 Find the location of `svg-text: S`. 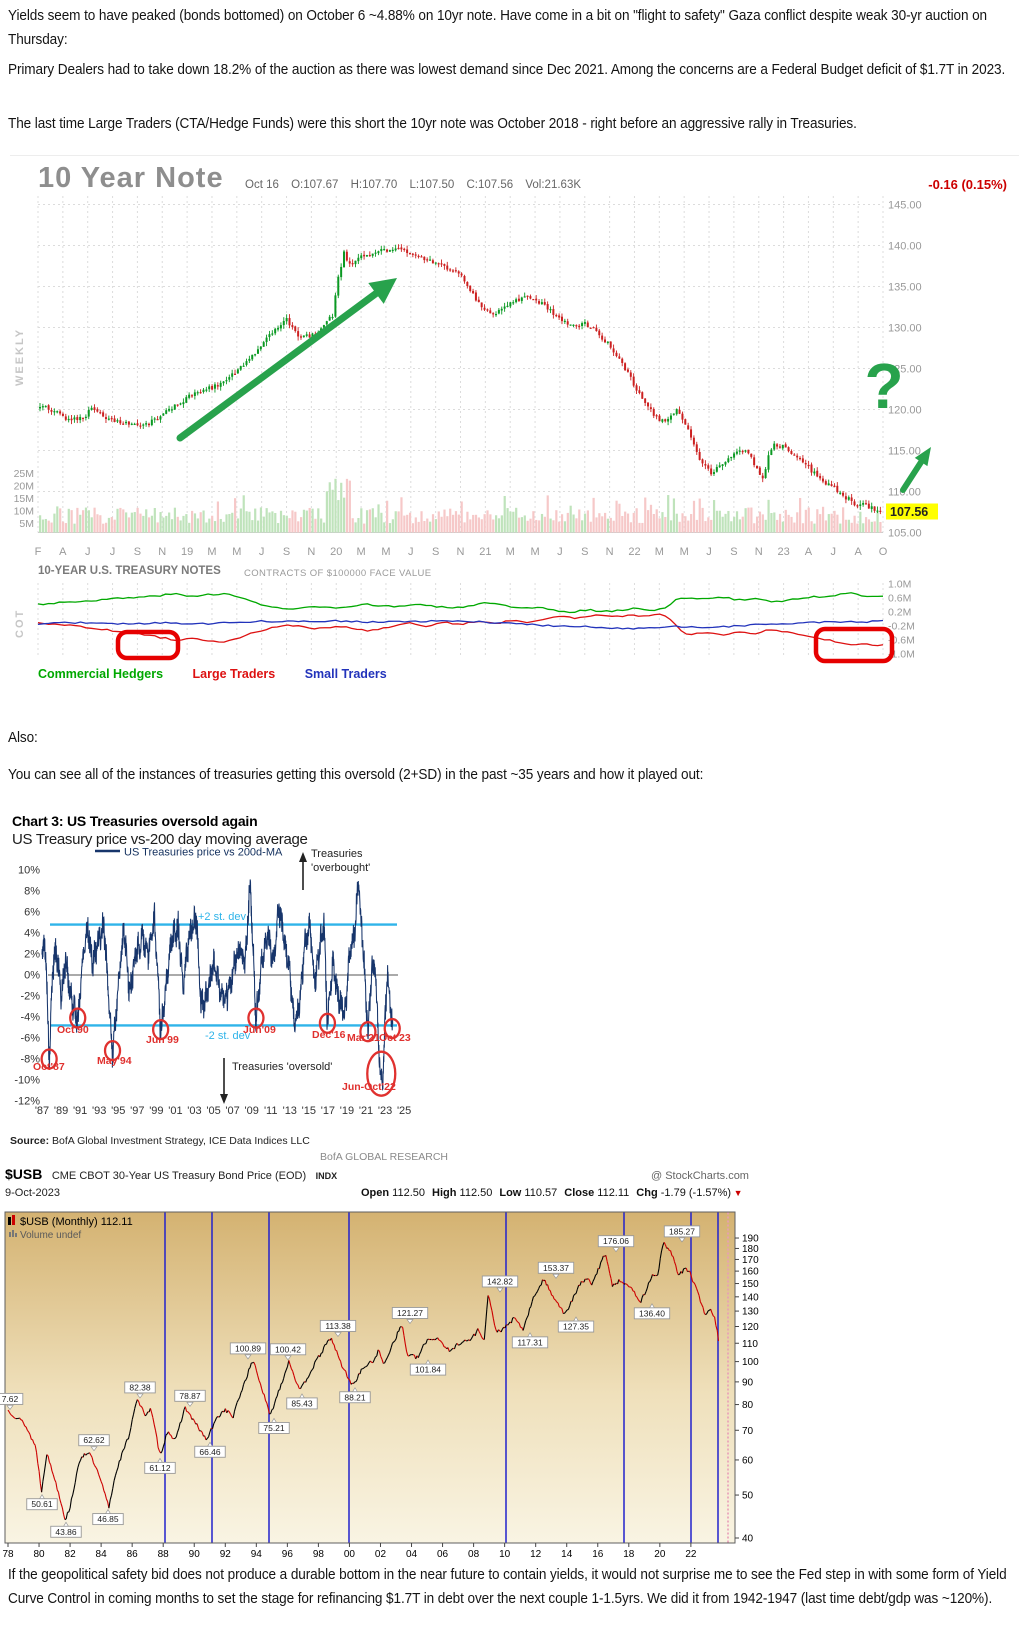

svg-text: S is located at coordinates (435, 552).